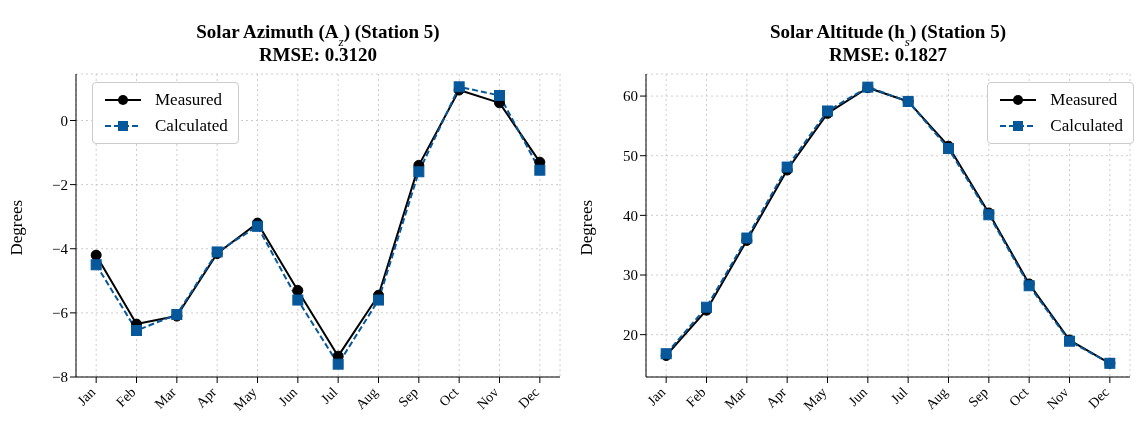  Describe the element at coordinates (60, 249) in the screenshot. I see `y-tick-label: −4` at that location.